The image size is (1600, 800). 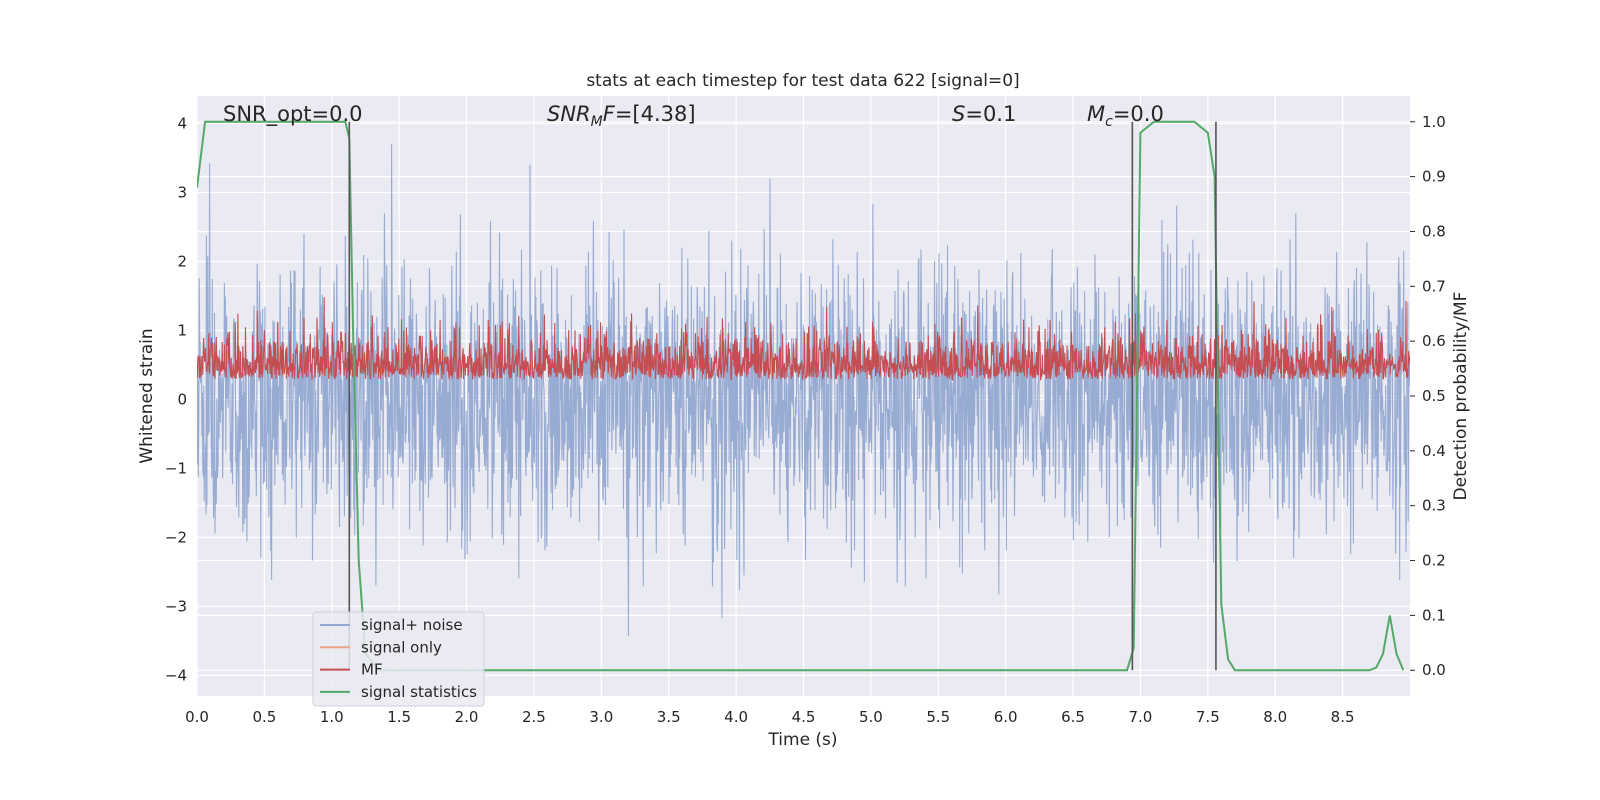 What do you see at coordinates (182, 262) in the screenshot?
I see `y-tick-label: 2` at bounding box center [182, 262].